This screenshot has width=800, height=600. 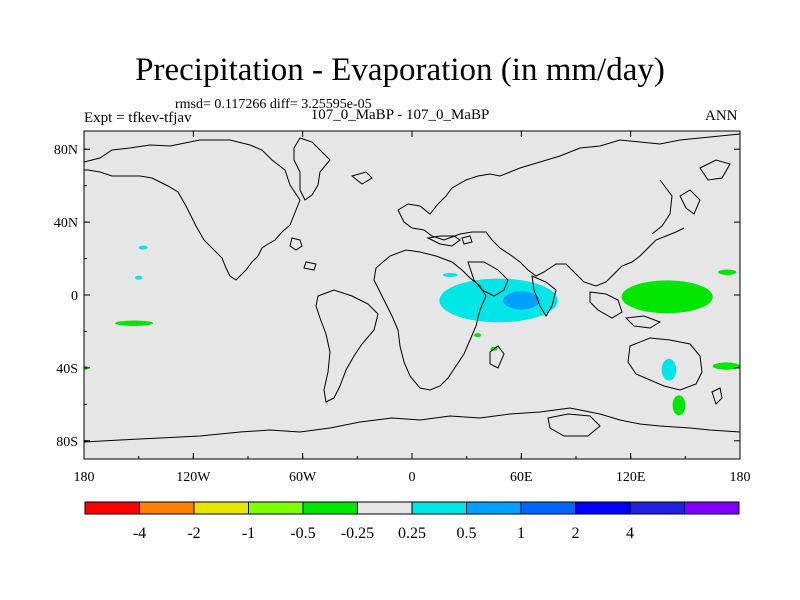 I want to click on y-tick-label: 40N, so click(x=66, y=223).